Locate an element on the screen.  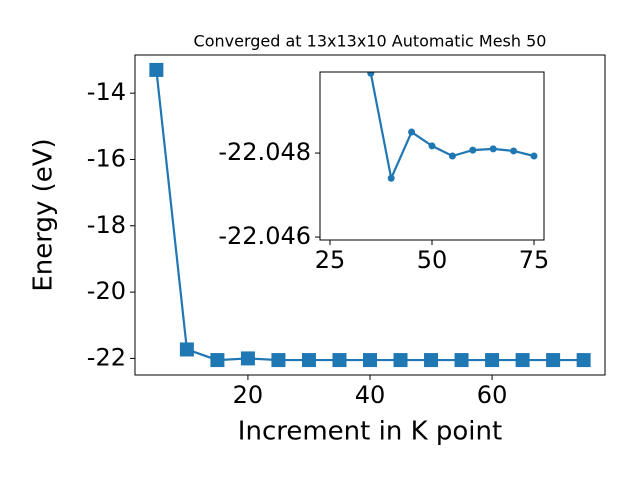
axes-frame is located at coordinates (432, 156).